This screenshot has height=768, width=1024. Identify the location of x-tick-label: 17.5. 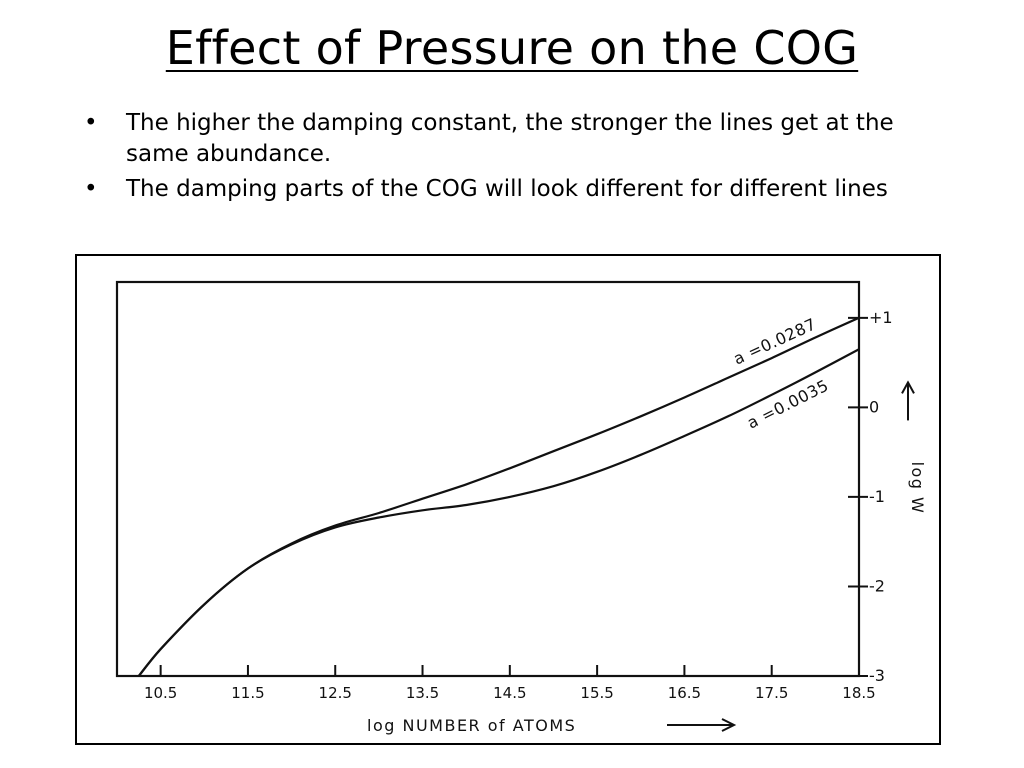
(771, 693).